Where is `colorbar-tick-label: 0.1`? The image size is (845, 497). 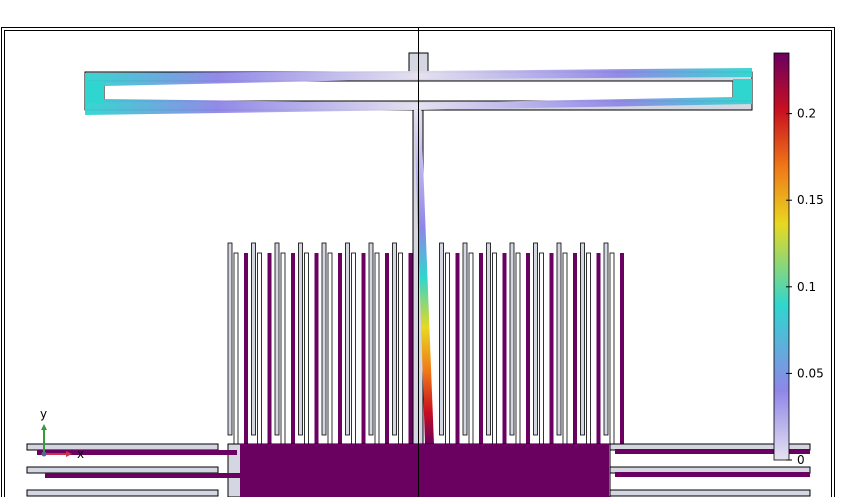
colorbar-tick-label: 0.1 is located at coordinates (806, 287).